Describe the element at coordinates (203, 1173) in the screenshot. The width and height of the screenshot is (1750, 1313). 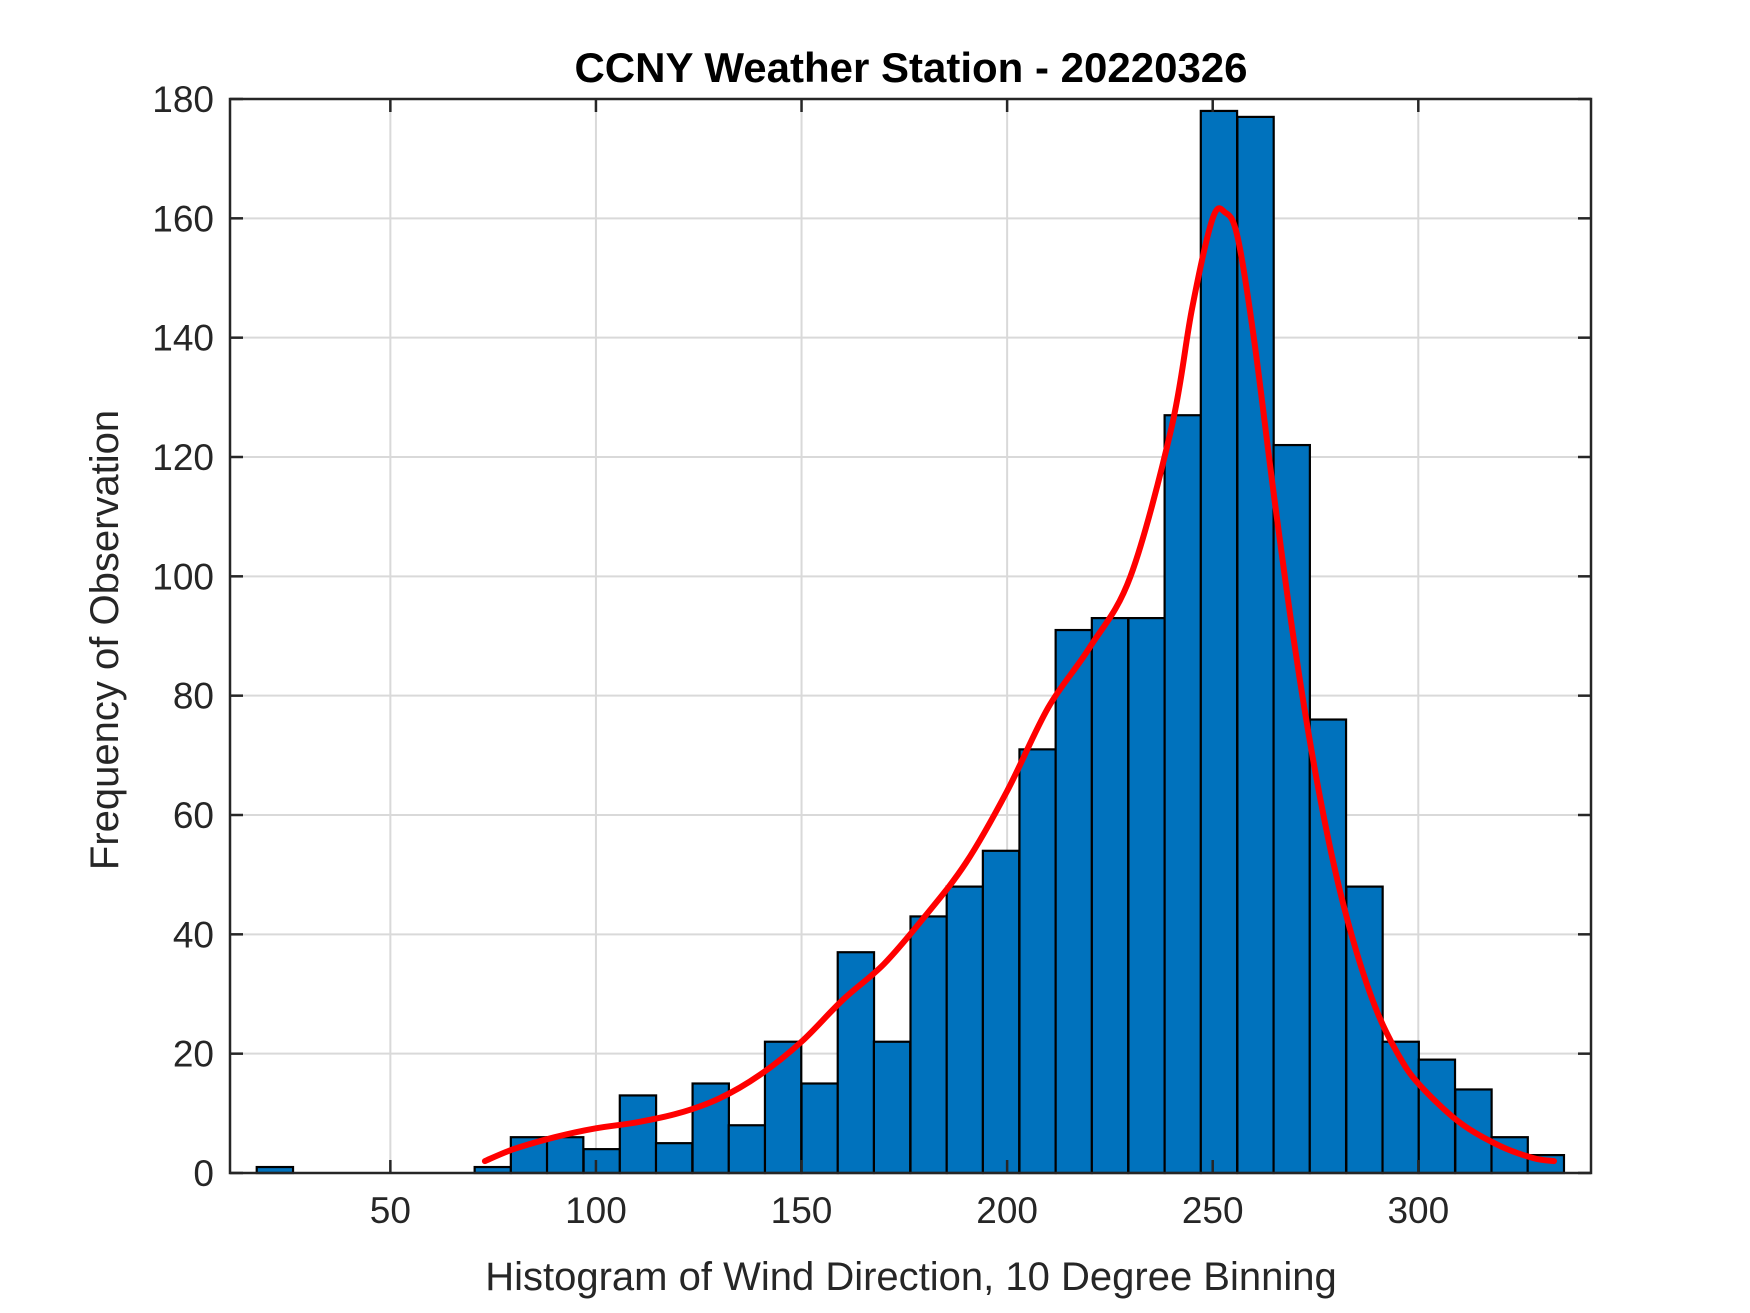
I see `y-tick-label-0: 0` at that location.